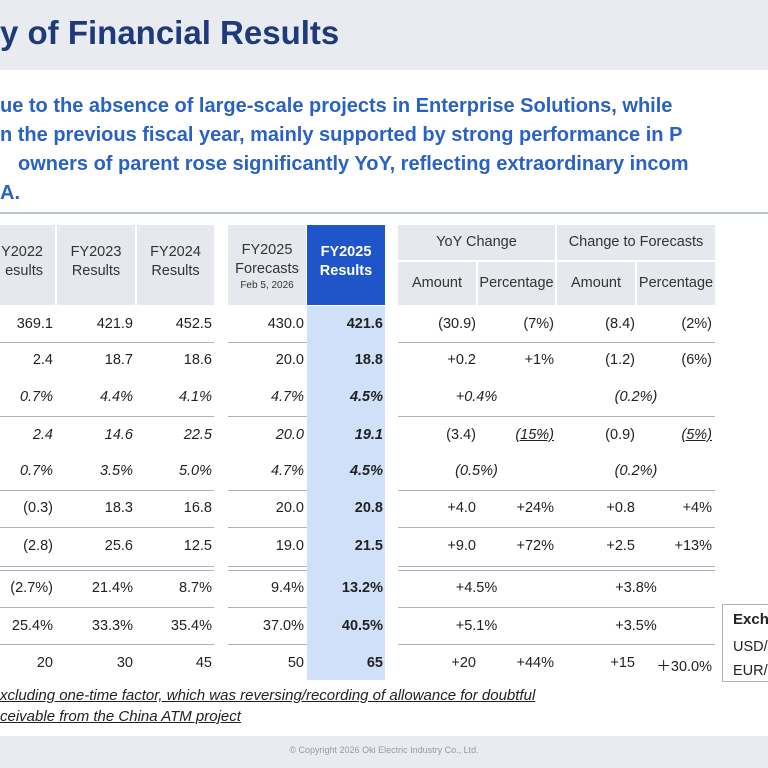  I want to click on fy2025-results-highlight, so click(346, 493).